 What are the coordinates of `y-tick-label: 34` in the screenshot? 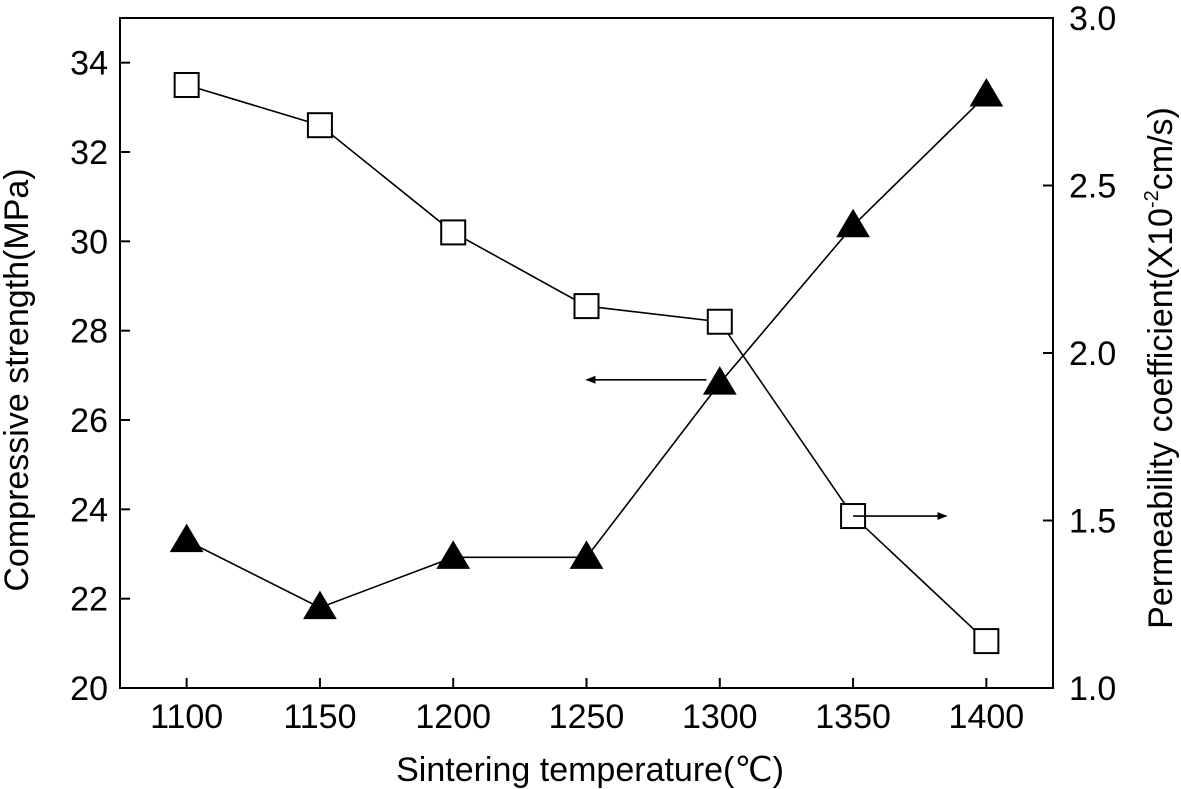 It's located at (89, 64).